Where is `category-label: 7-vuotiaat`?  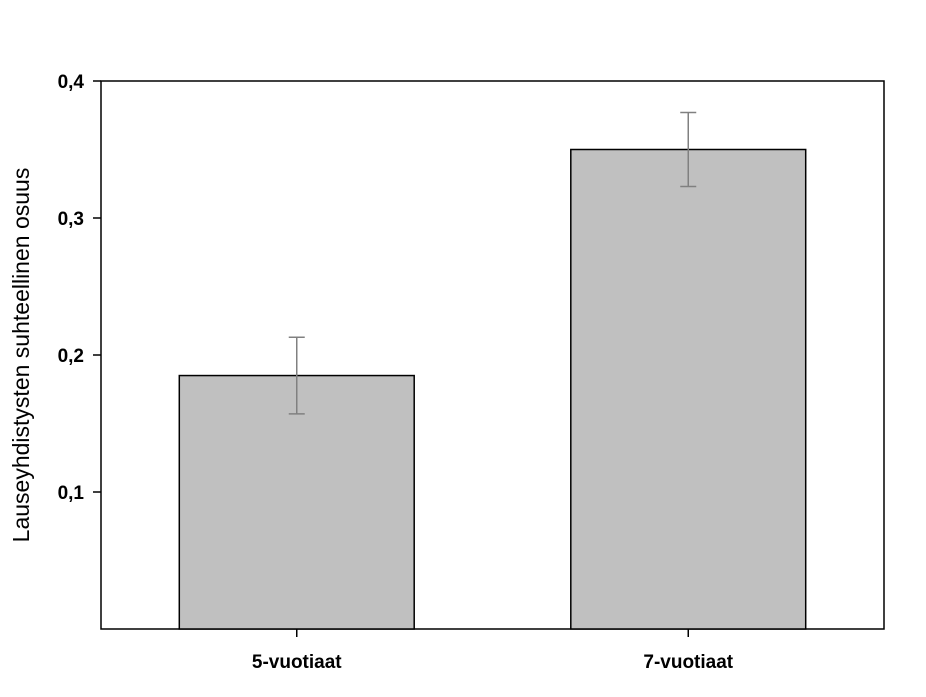 category-label: 7-vuotiaat is located at coordinates (688, 662).